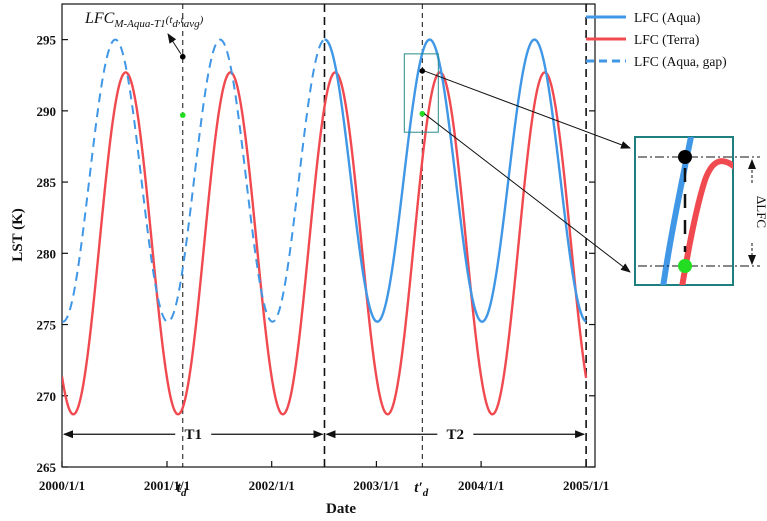  Describe the element at coordinates (167, 485) in the screenshot. I see `x-tick-label: 2001/1/1` at that location.